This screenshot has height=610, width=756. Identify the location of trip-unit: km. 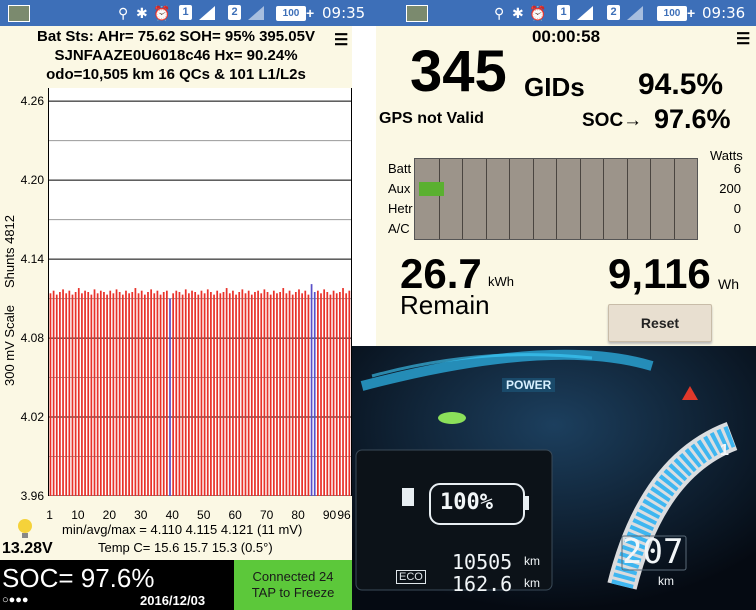
(532, 583).